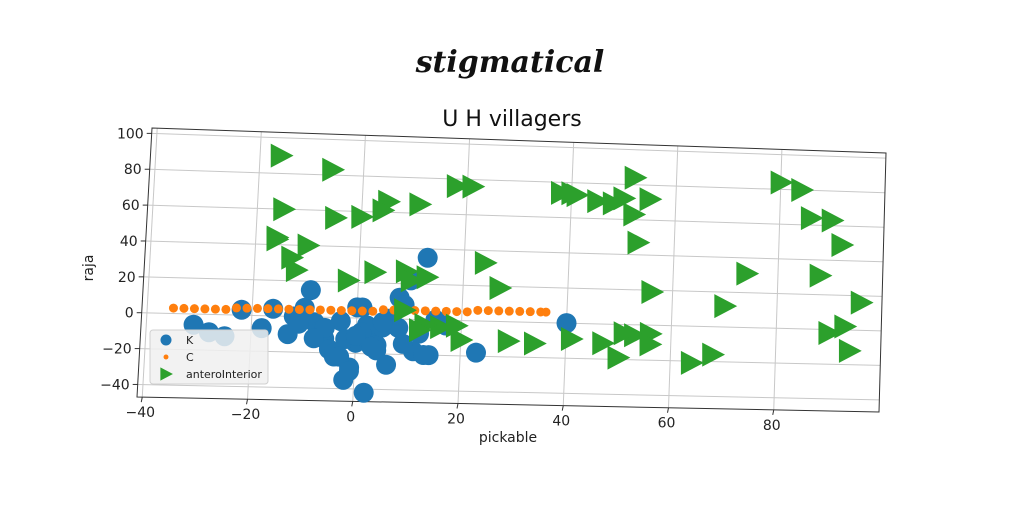 The image size is (1024, 512). What do you see at coordinates (133, 170) in the screenshot?
I see `y-tick-label: 80` at bounding box center [133, 170].